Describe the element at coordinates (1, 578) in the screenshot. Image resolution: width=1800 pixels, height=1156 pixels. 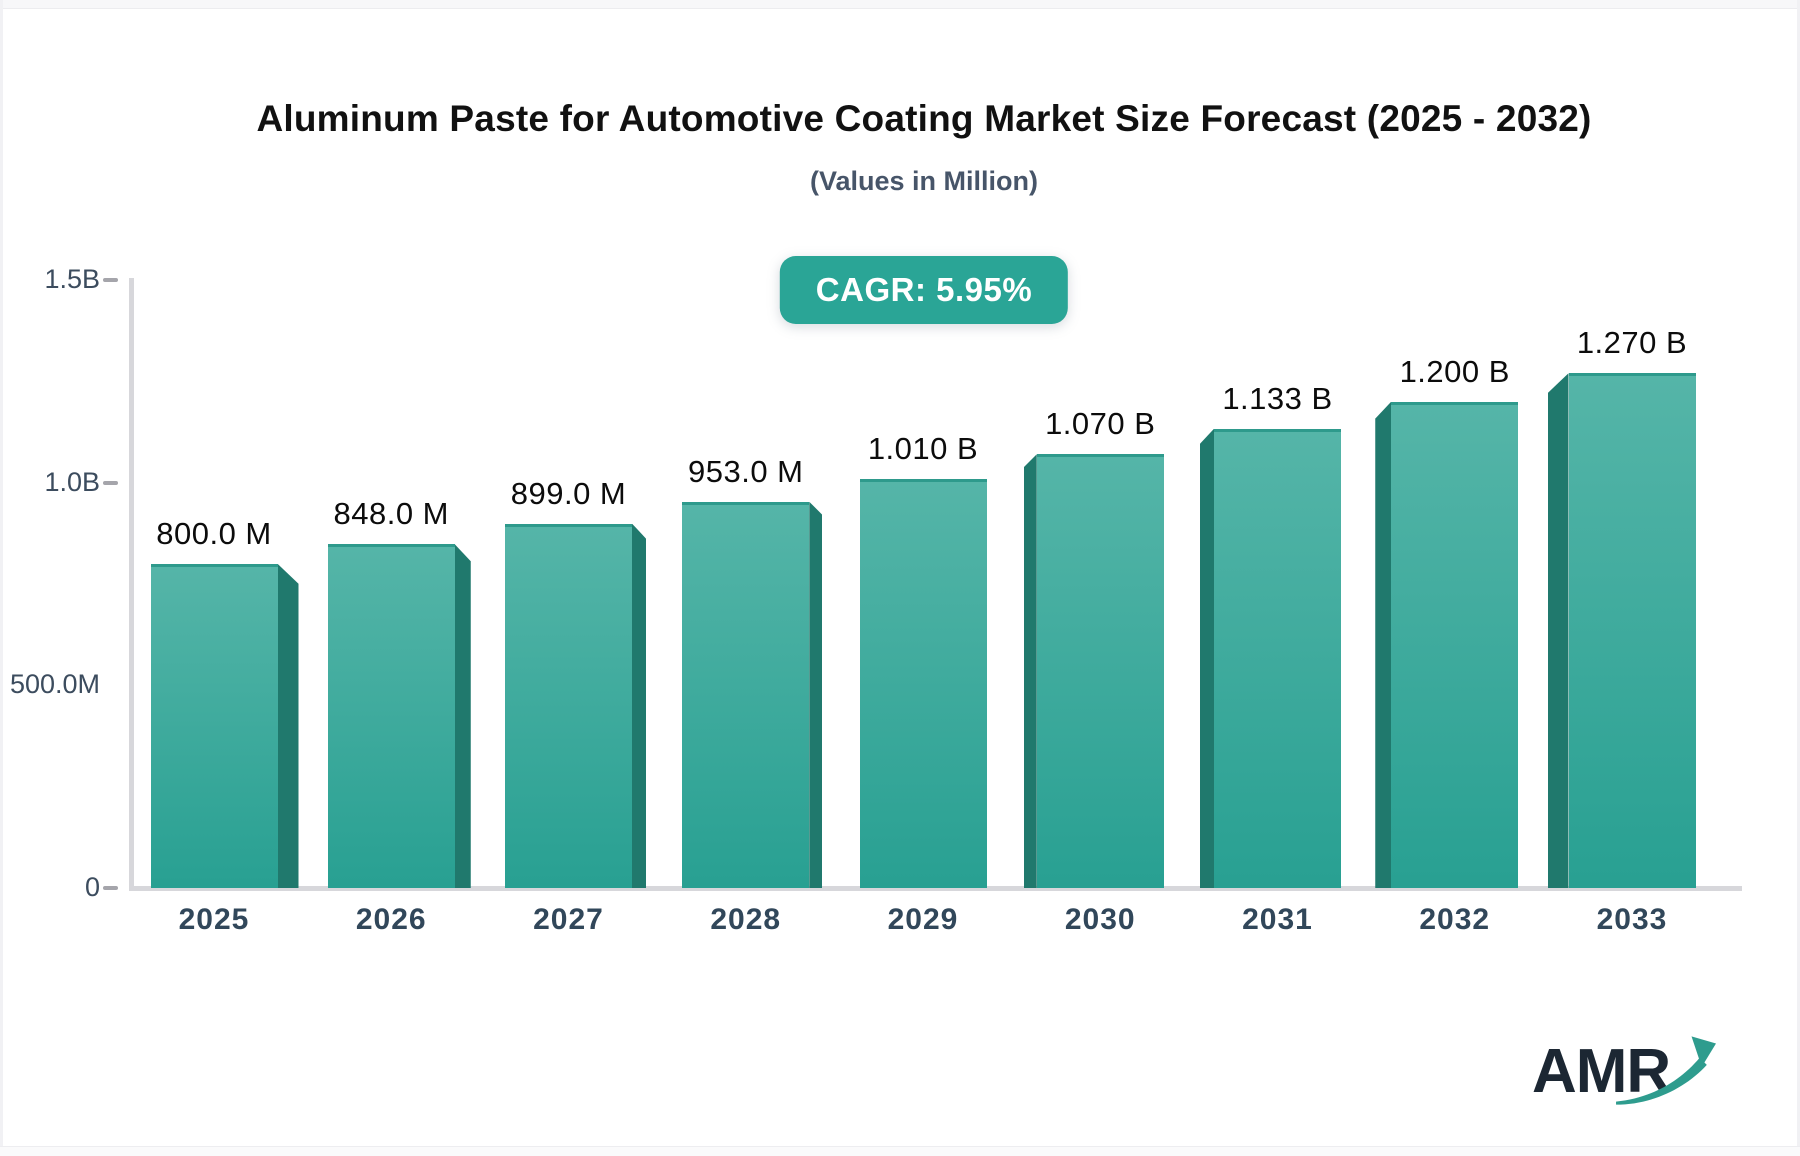
I see `left-border-strip` at that location.